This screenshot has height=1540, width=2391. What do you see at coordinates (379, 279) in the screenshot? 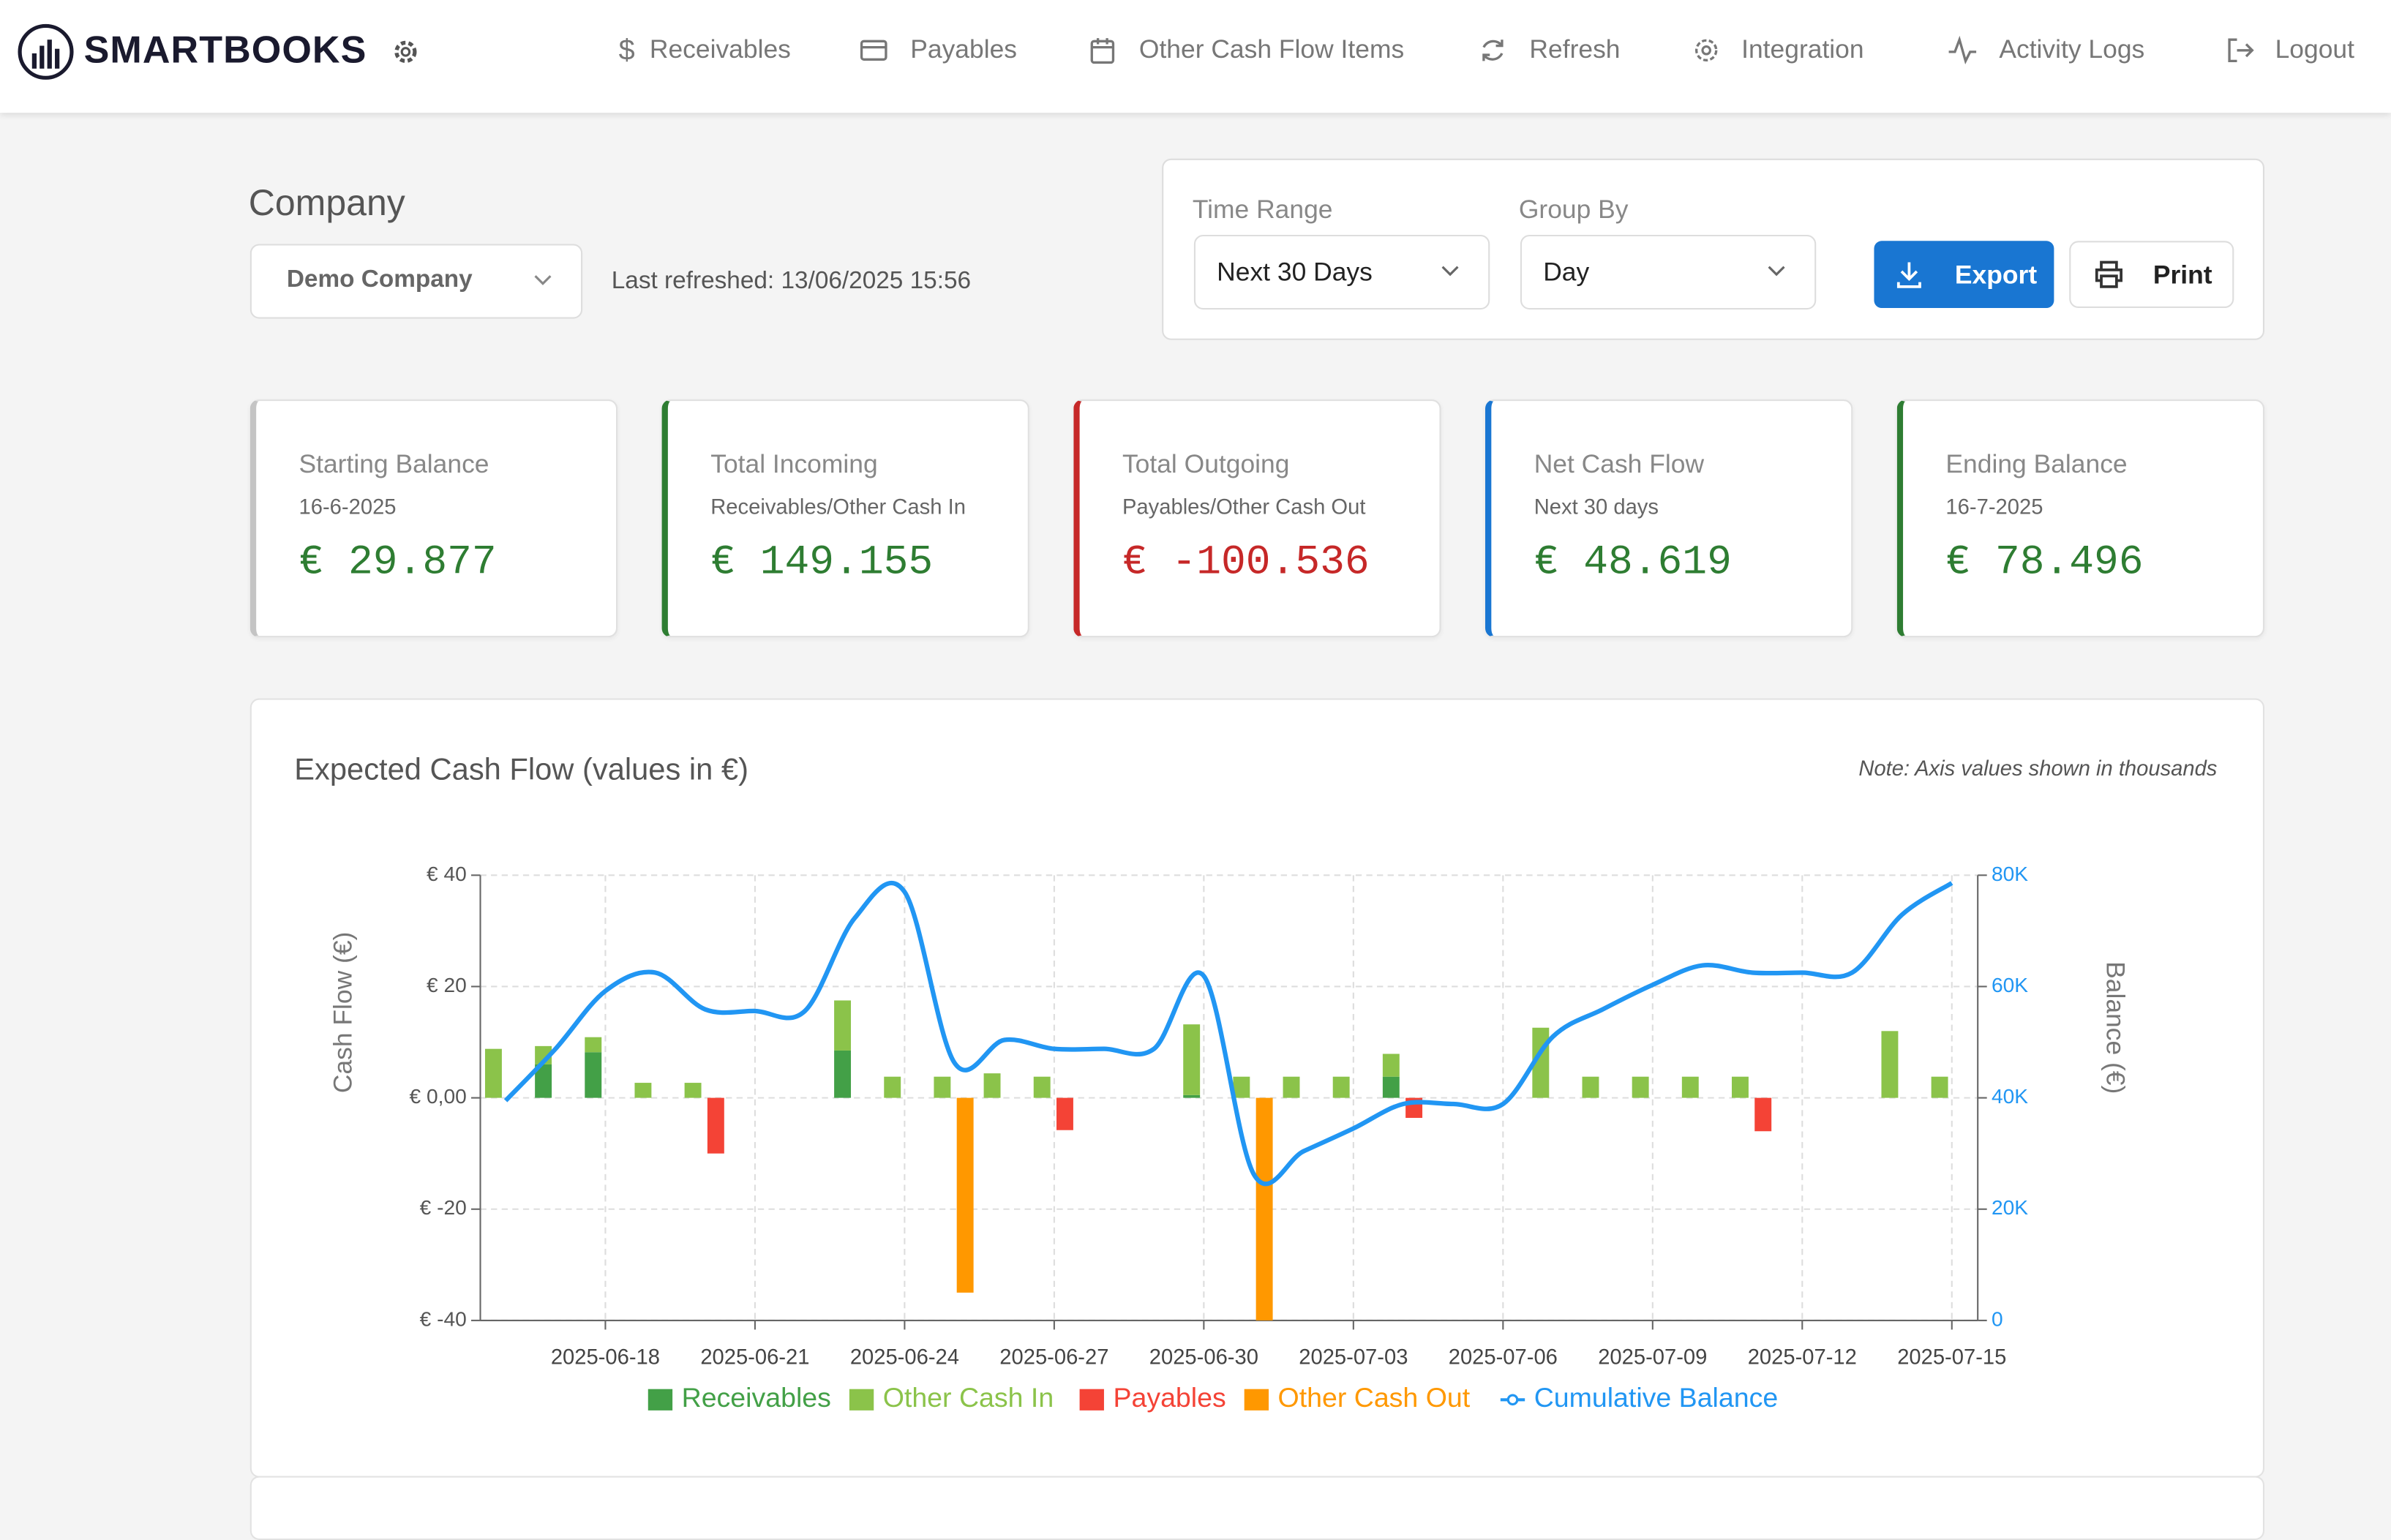
I see `company-value: Demo Company` at bounding box center [379, 279].